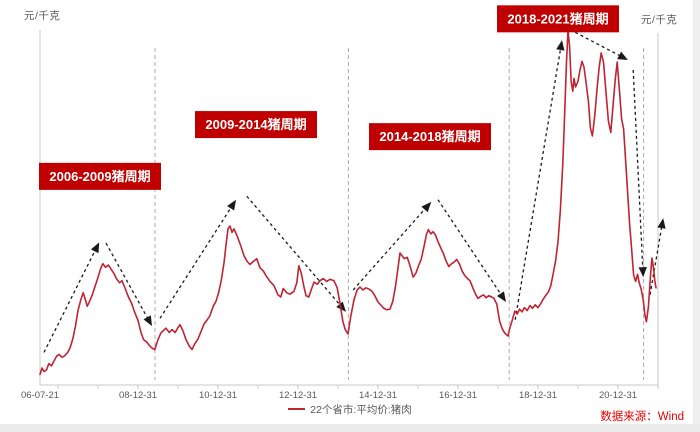 Image resolution: width=700 pixels, height=432 pixels. What do you see at coordinates (298, 395) in the screenshot?
I see `x-tick-label: 12-12-31` at bounding box center [298, 395].